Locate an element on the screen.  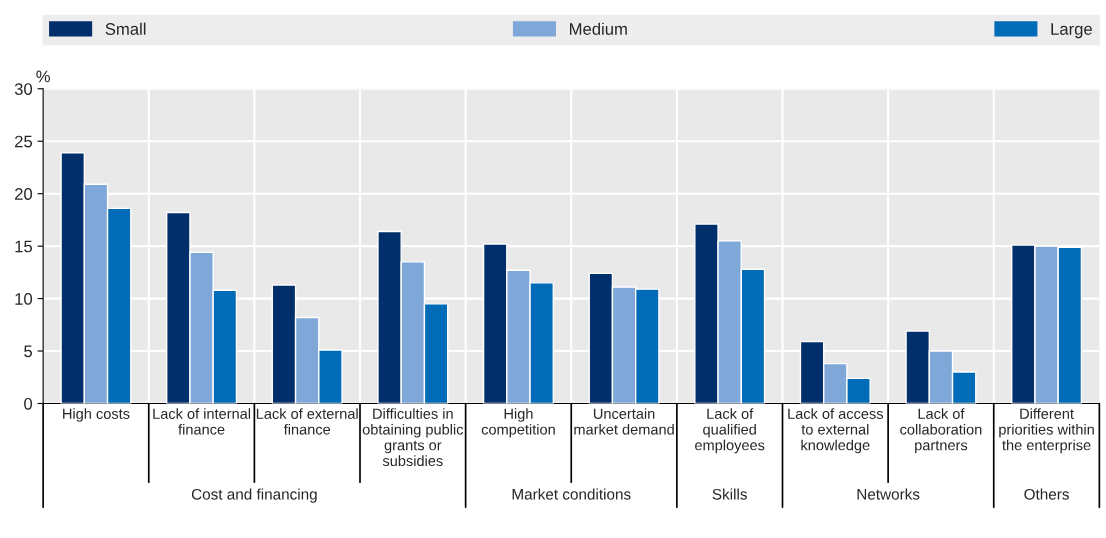
text: Market conditions is located at coordinates (571, 494).